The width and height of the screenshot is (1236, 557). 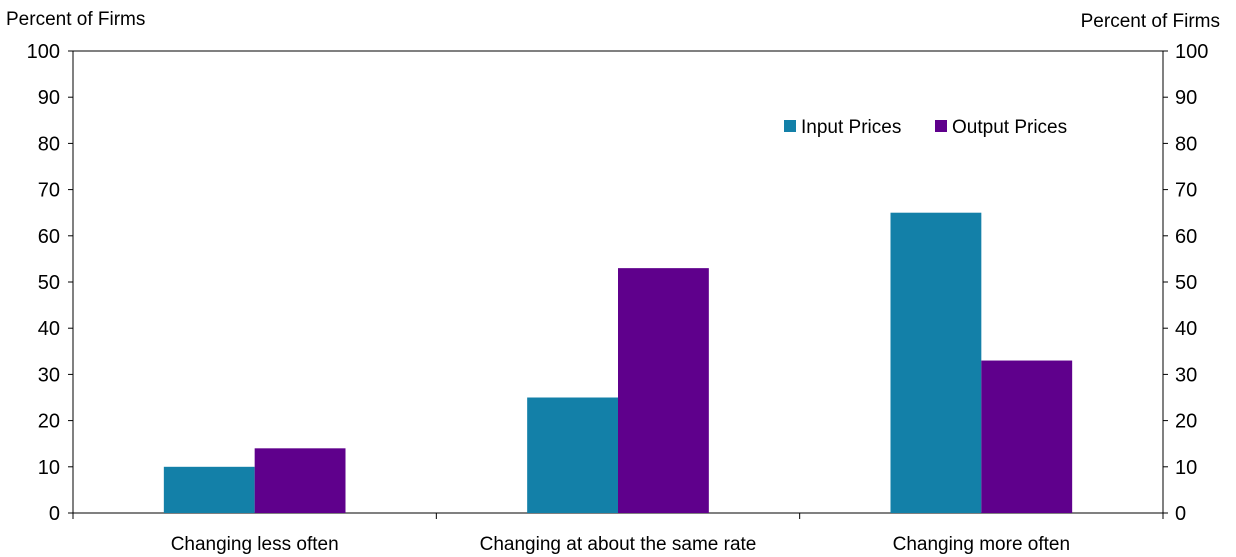 I want to click on right-tick-label: 40, so click(x=1186, y=329).